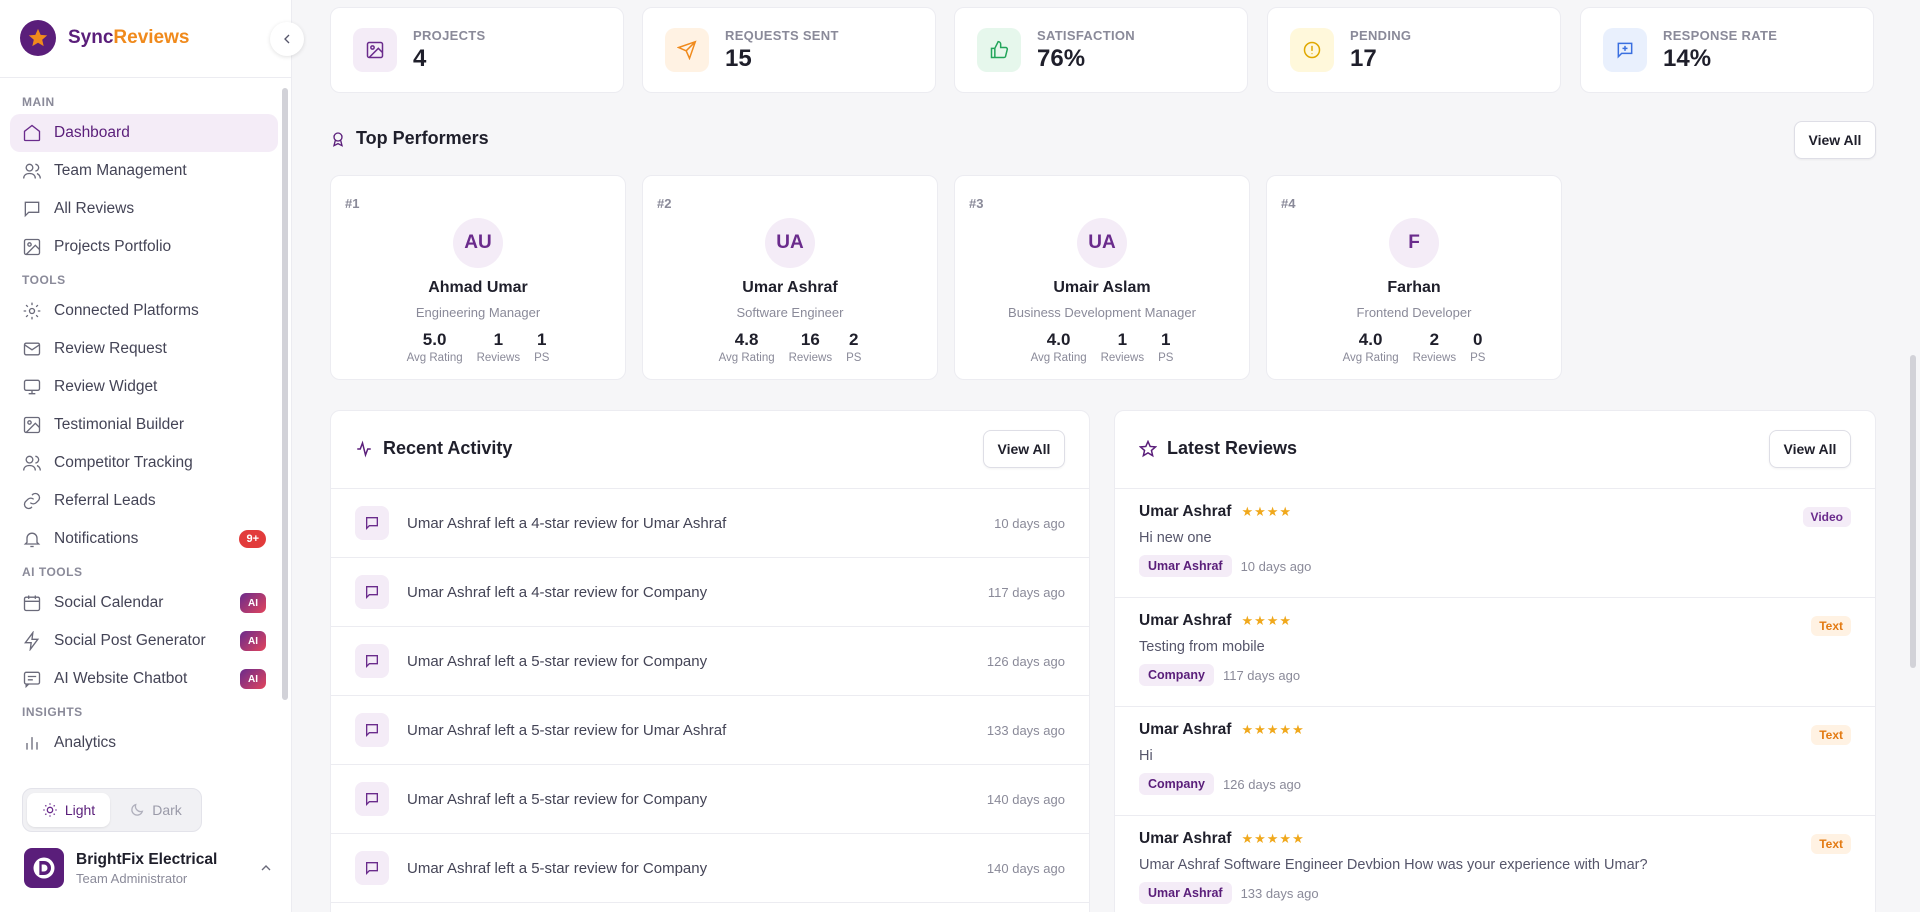 This screenshot has height=912, width=1920. Describe the element at coordinates (144, 501) in the screenshot. I see `sidebar-item-referral-leads: Referral Leads` at that location.